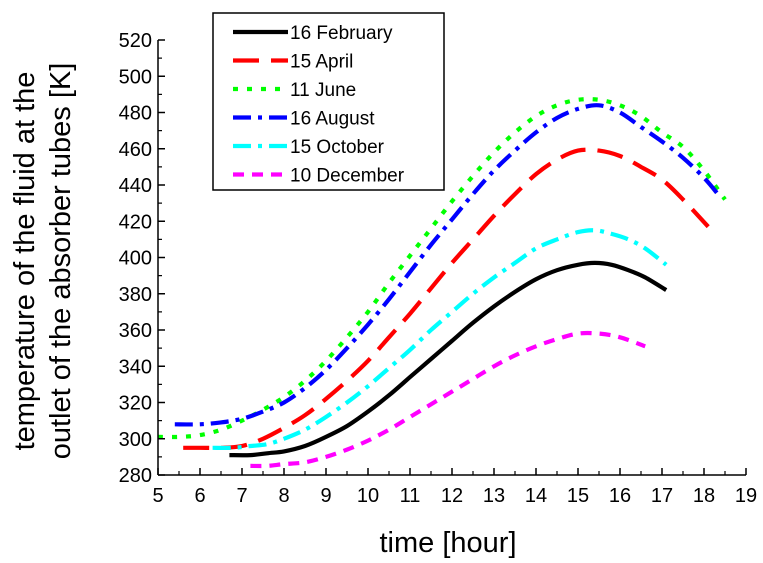 This screenshot has width=763, height=563. Describe the element at coordinates (368, 496) in the screenshot. I see `x-tick-label: 10` at that location.